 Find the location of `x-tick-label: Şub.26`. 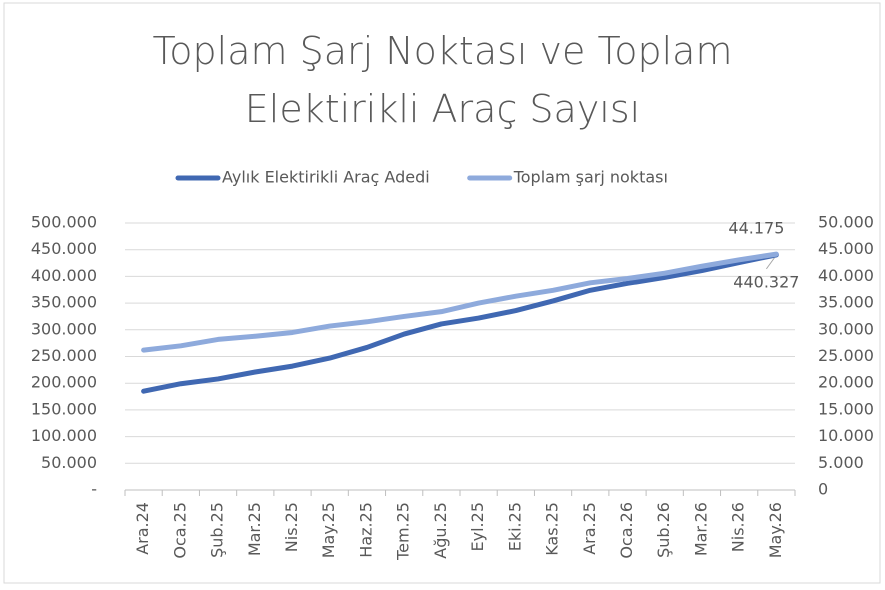

x-tick-label: Şub.26 is located at coordinates (663, 530).